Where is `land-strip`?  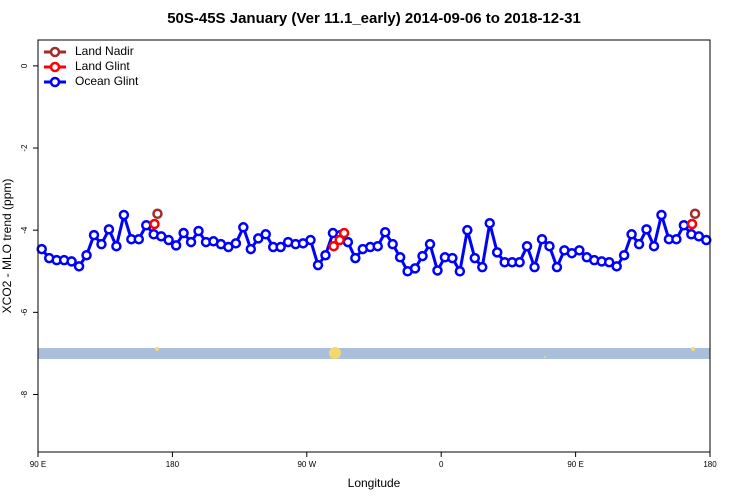 land-strip is located at coordinates (374, 353).